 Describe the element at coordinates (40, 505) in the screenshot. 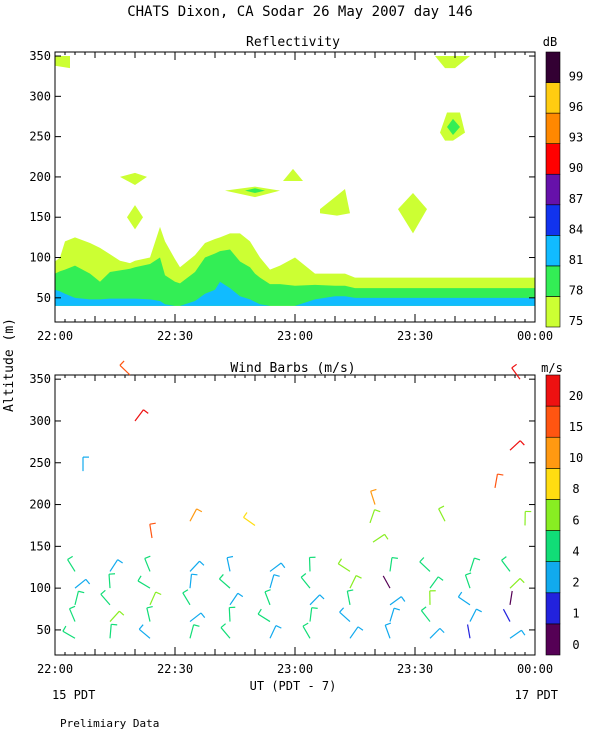

I see `y-tick-label: 200` at that location.